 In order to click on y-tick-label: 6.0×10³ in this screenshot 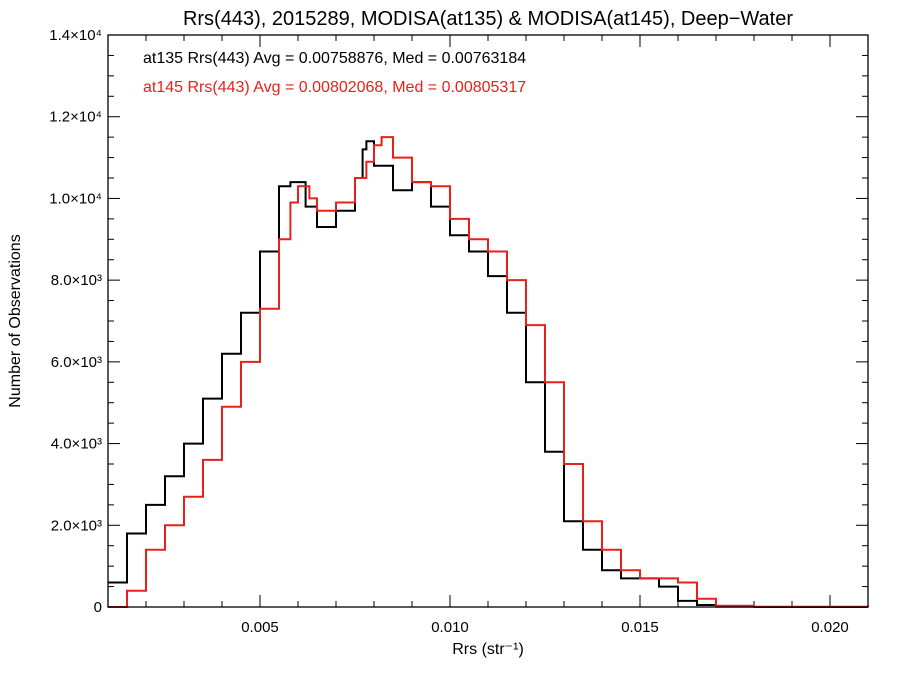, I will do `click(76, 362)`.